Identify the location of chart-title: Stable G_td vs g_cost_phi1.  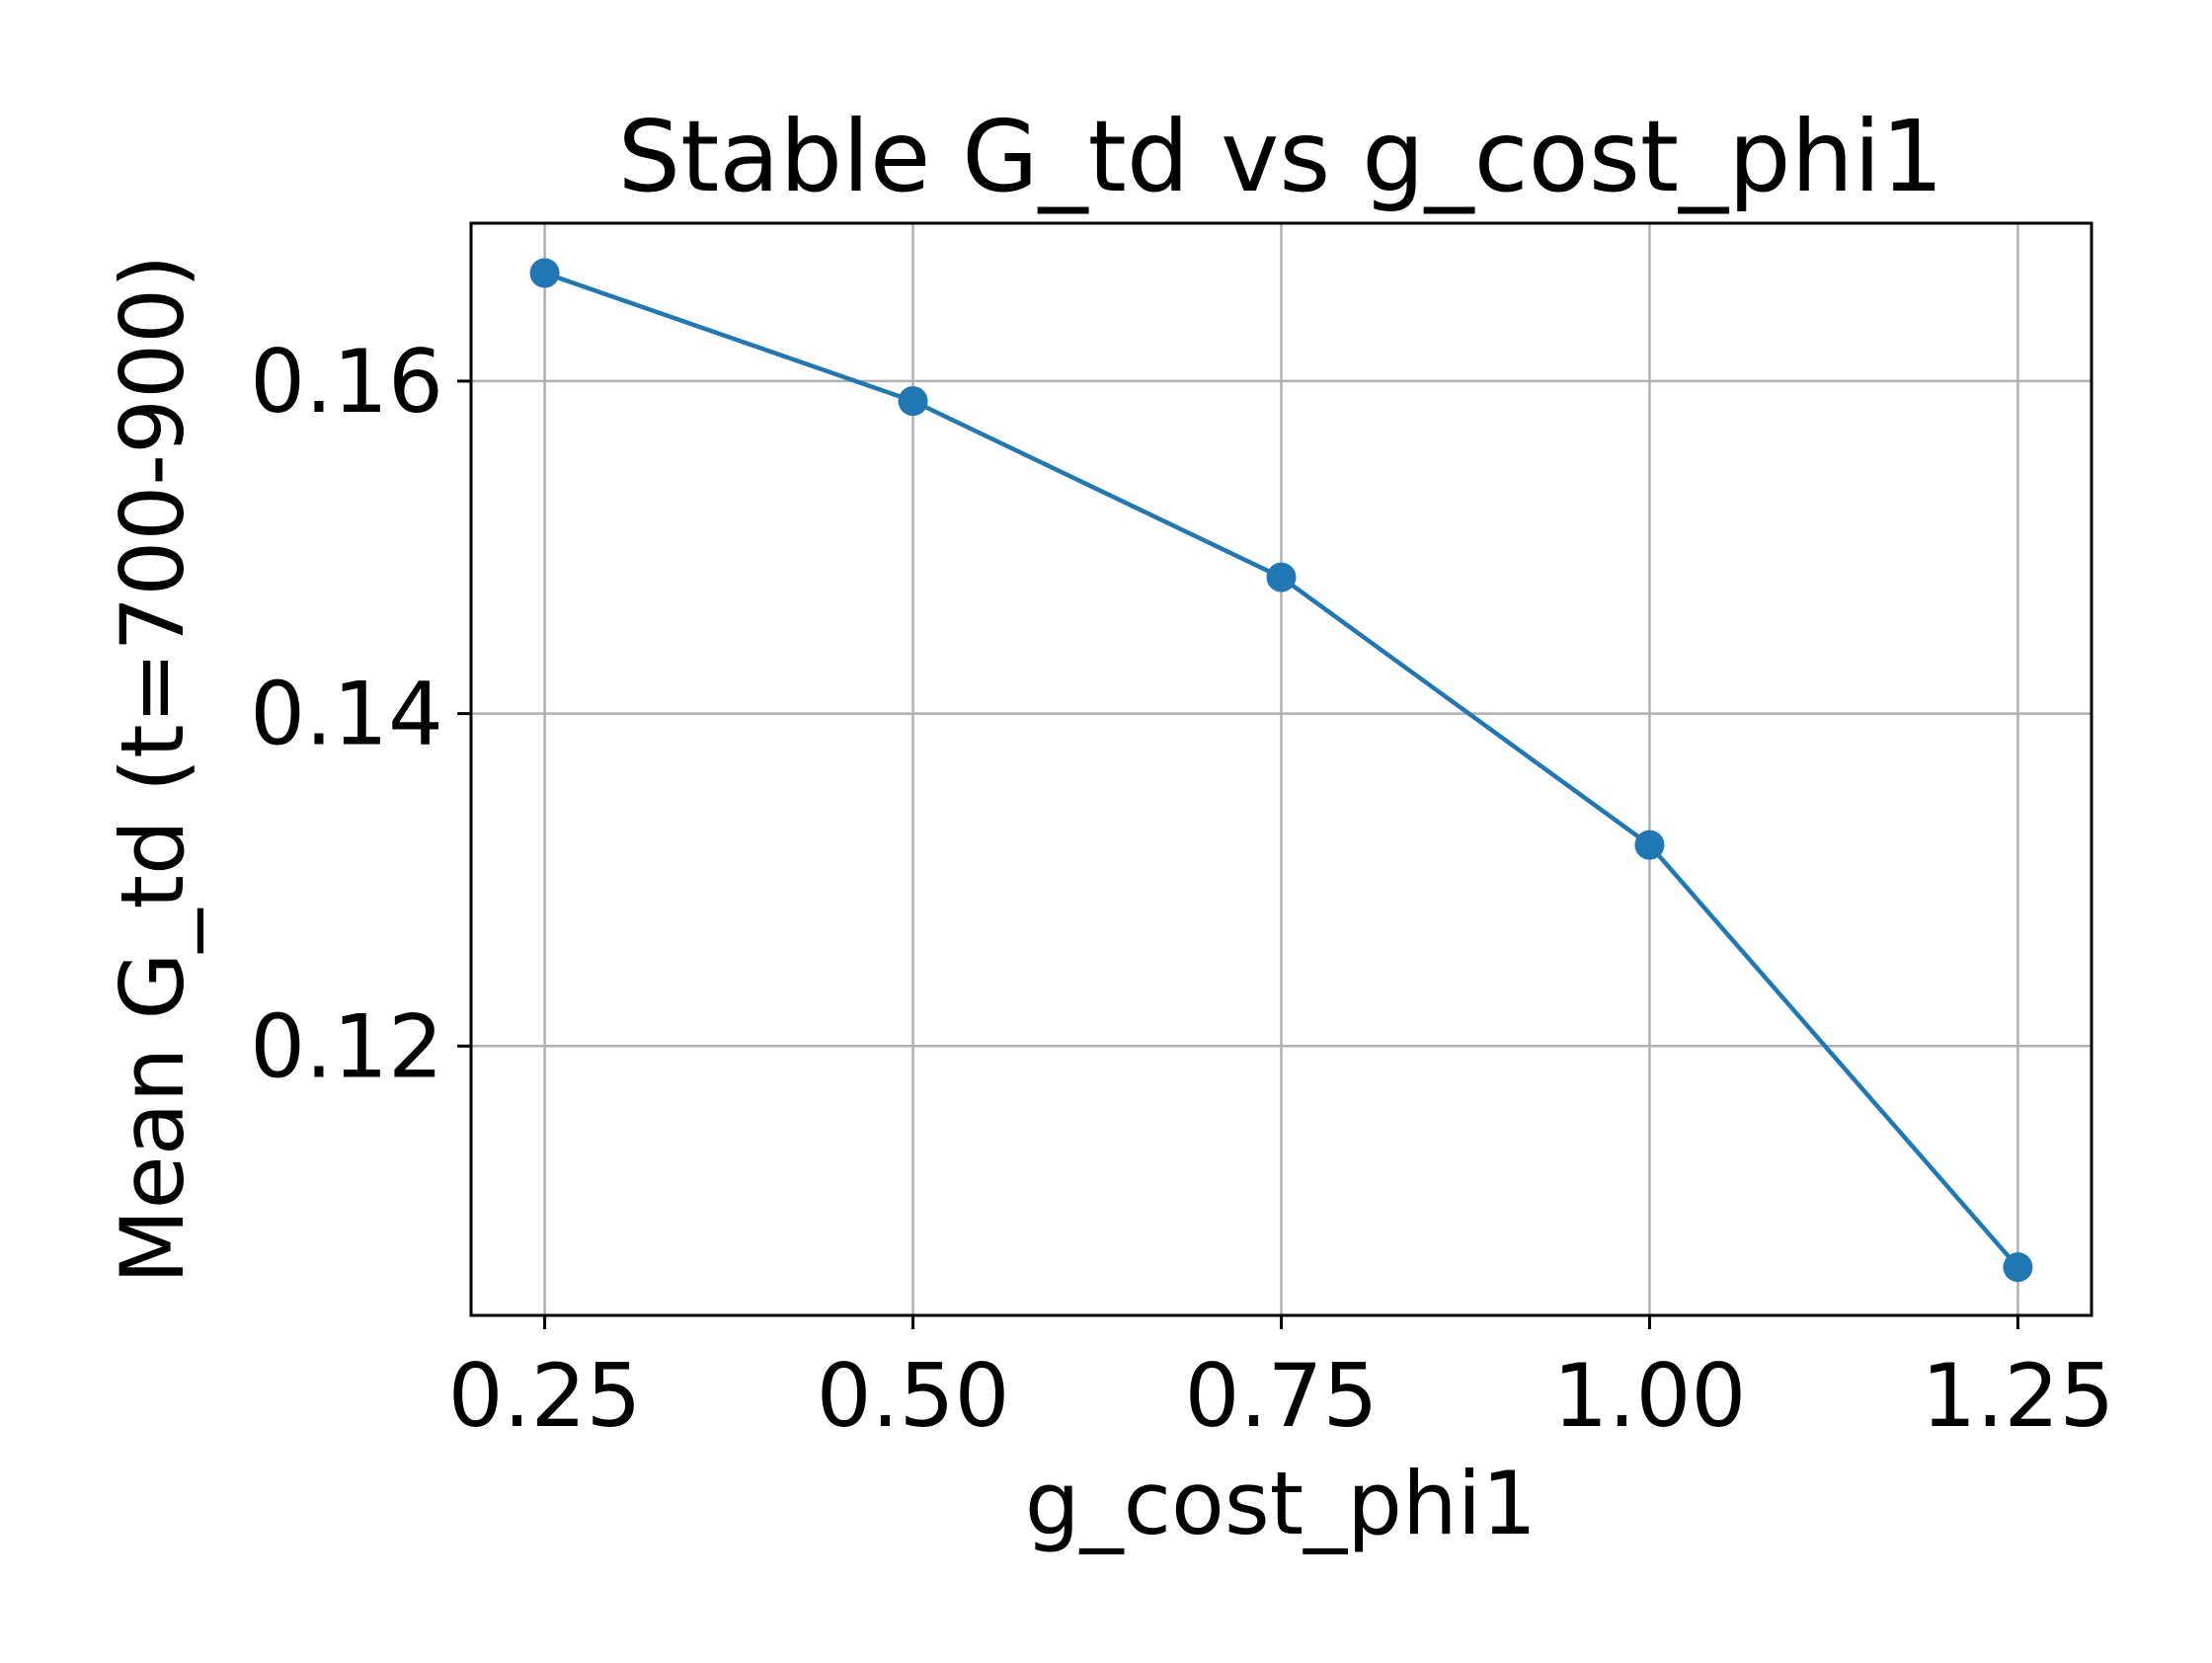
(1281, 156).